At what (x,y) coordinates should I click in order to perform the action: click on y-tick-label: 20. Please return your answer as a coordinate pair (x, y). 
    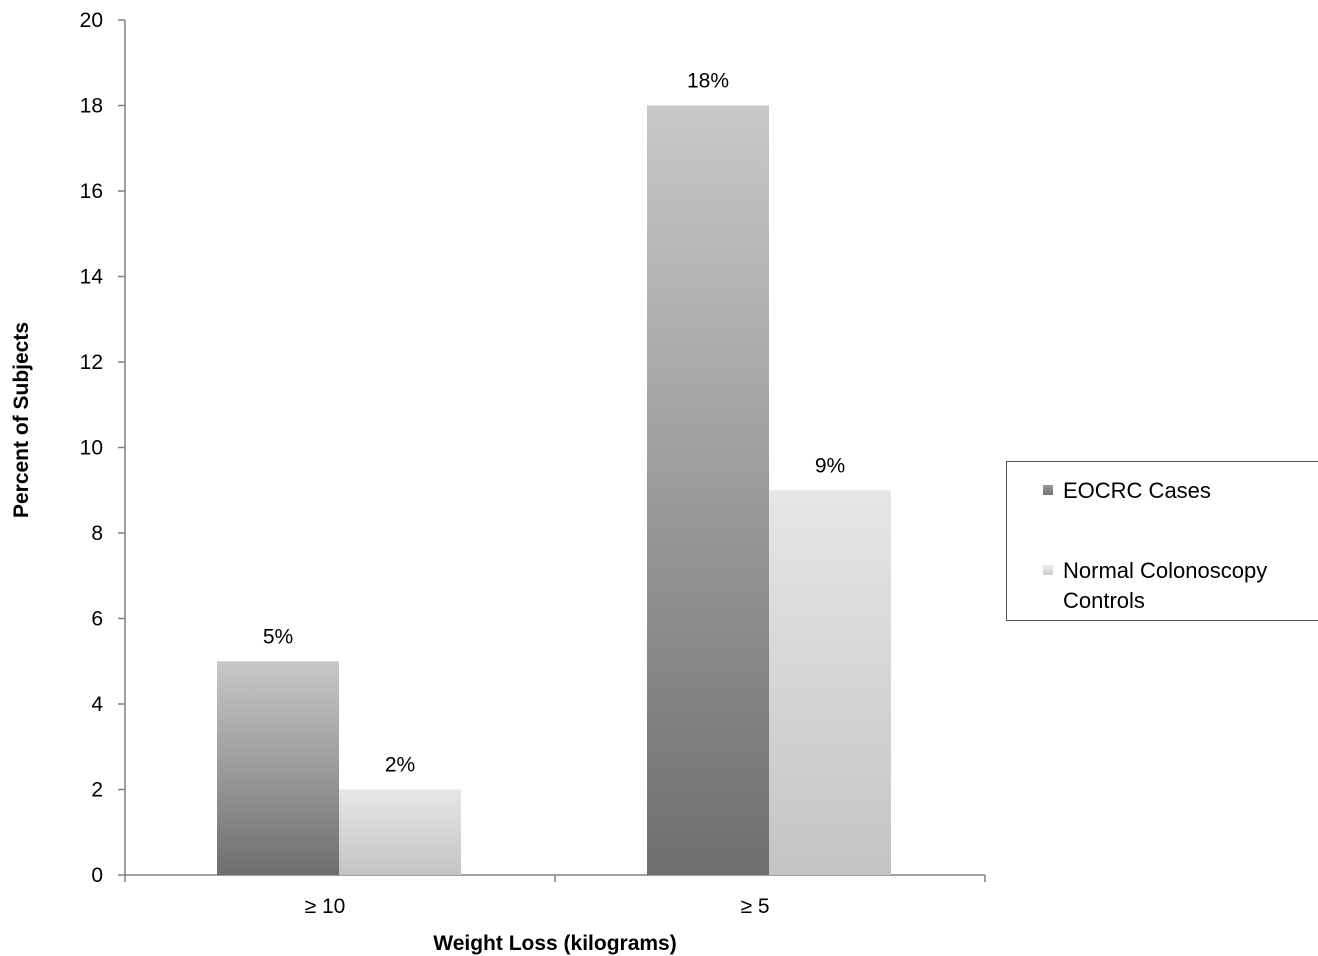
    Looking at the image, I should click on (91, 20).